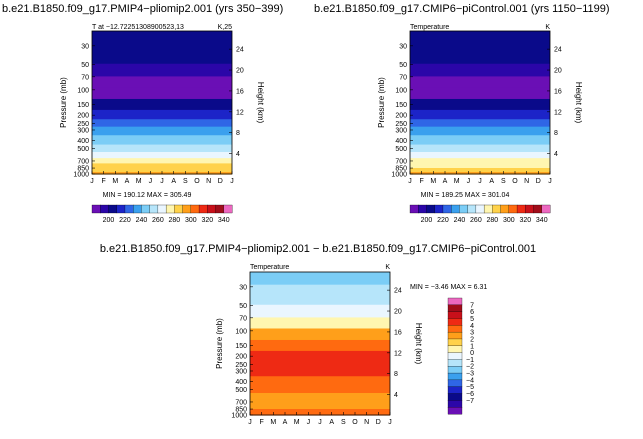  What do you see at coordinates (578, 103) in the screenshot?
I see `y-axis-right-label: Height (km)` at bounding box center [578, 103].